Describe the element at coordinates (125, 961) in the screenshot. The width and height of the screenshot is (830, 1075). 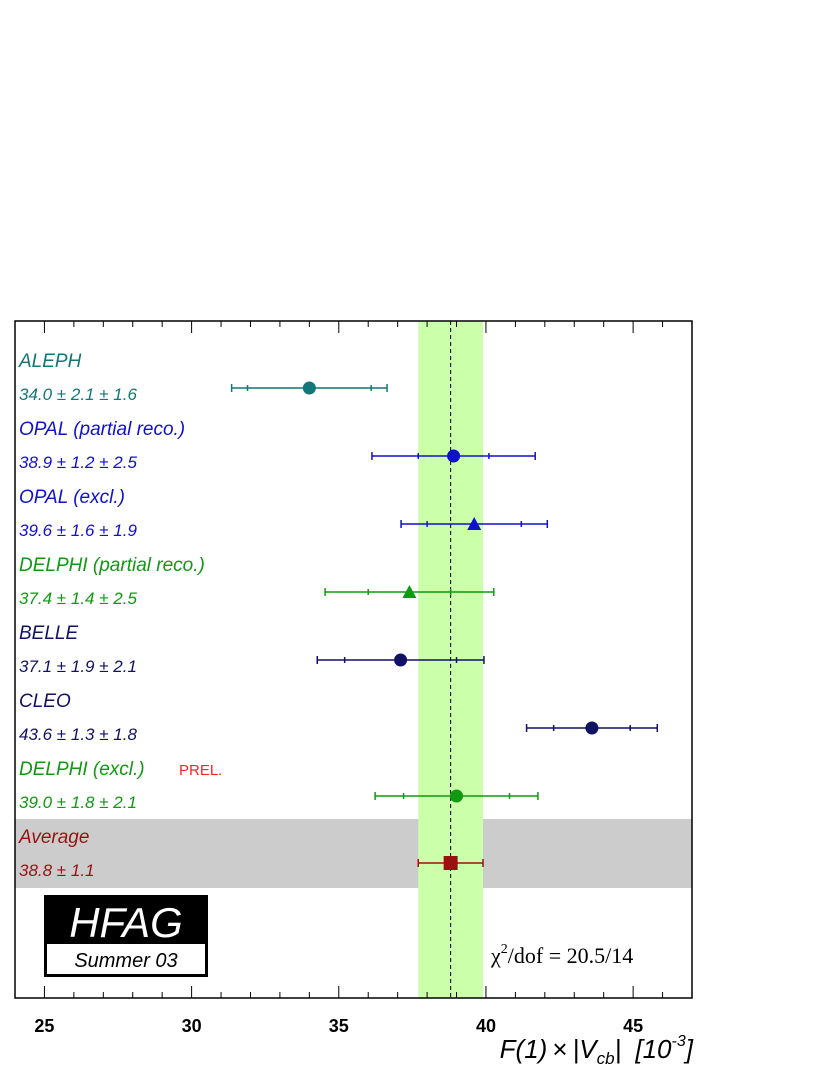
I see `logo-sub-text: Summer 03` at that location.